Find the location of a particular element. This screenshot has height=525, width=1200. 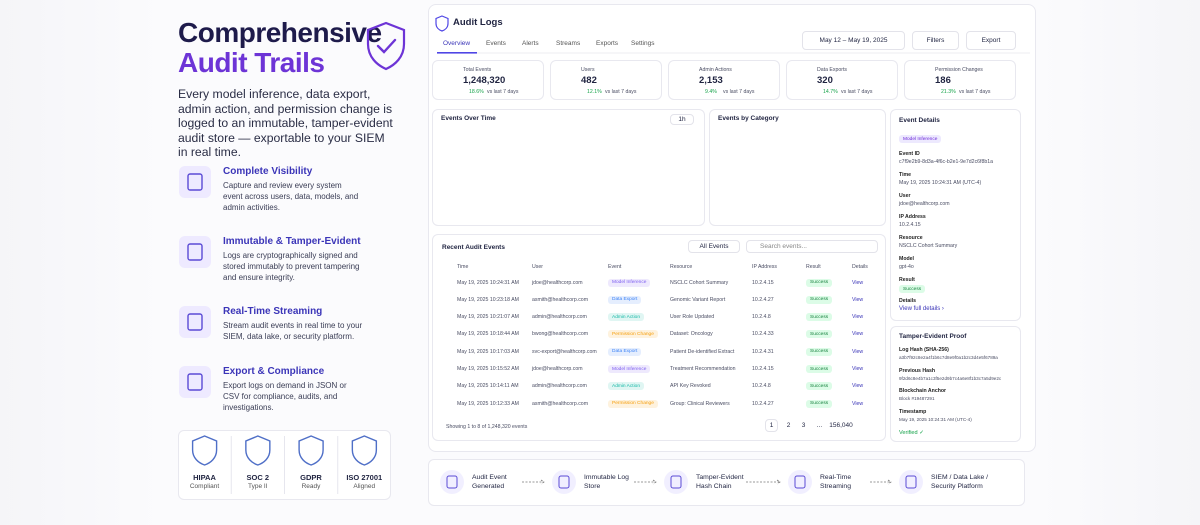

cell: Group: Clinical Reviewers is located at coordinates (700, 403).